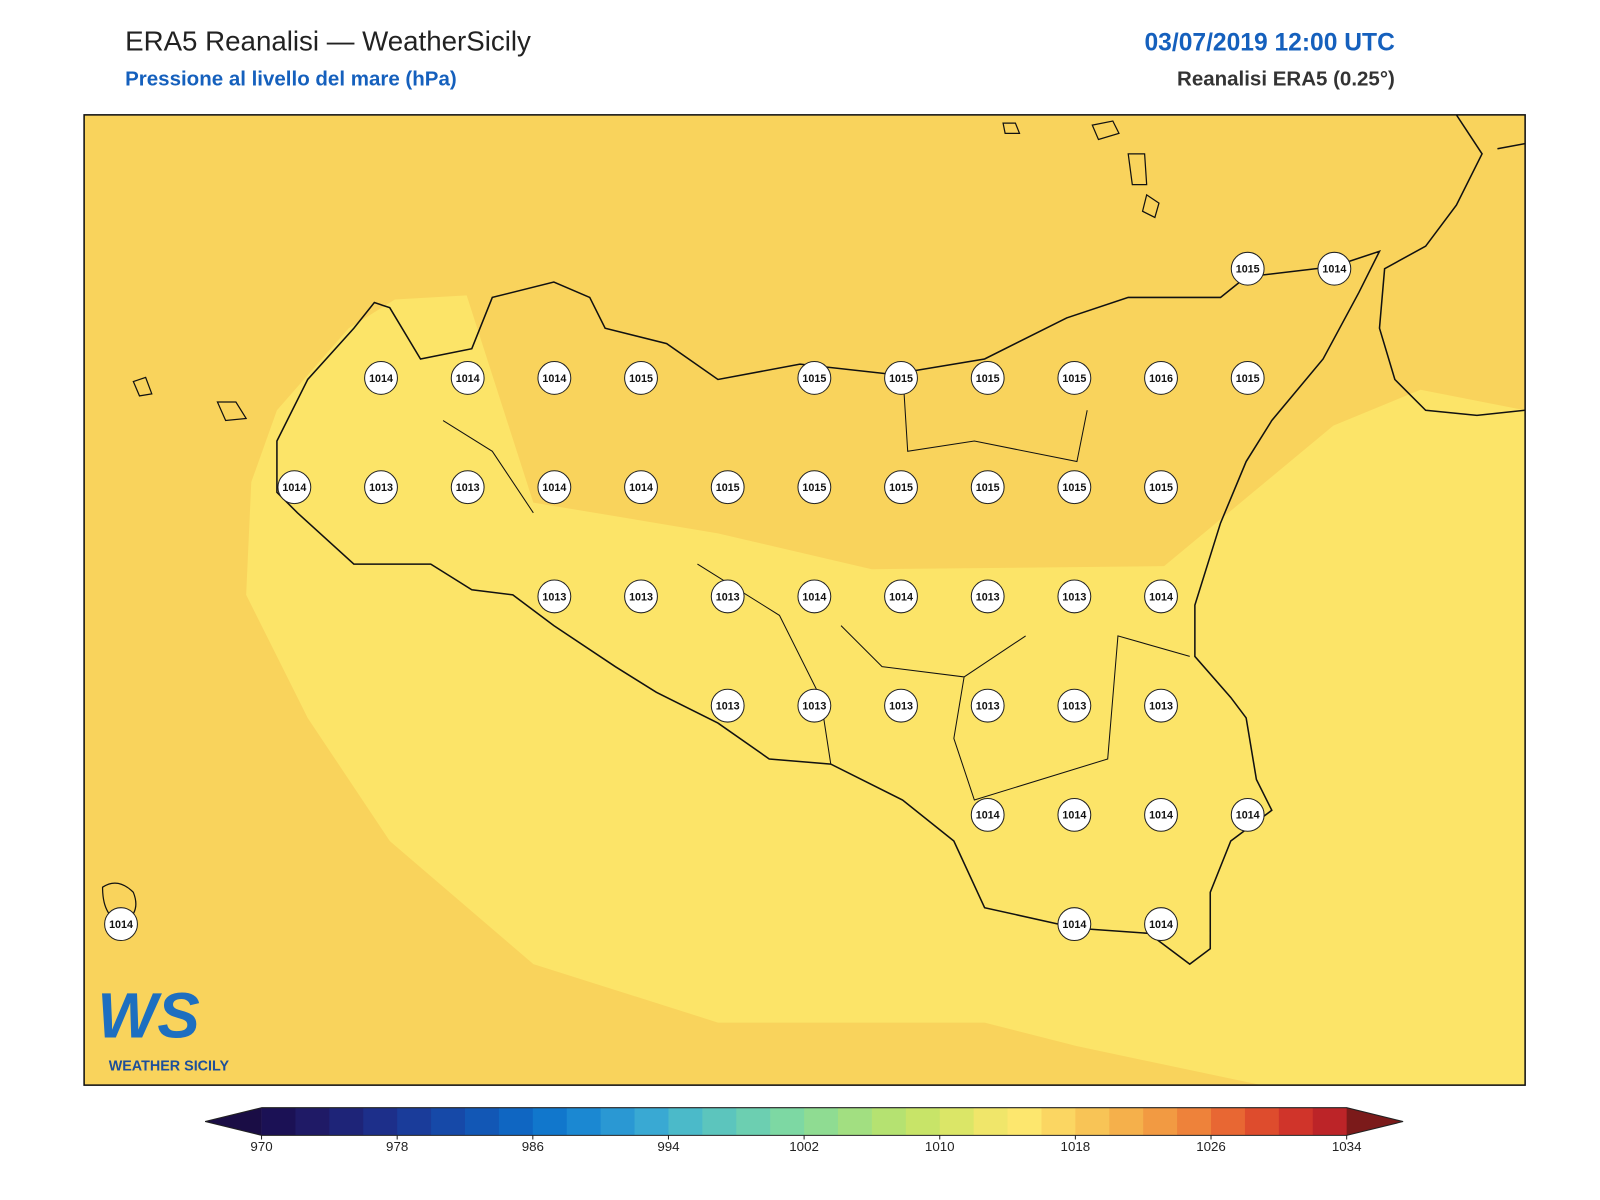 The height and width of the screenshot is (1200, 1600). Describe the element at coordinates (1211, 1146) in the screenshot. I see `colorbar-tick-label: 1026` at that location.